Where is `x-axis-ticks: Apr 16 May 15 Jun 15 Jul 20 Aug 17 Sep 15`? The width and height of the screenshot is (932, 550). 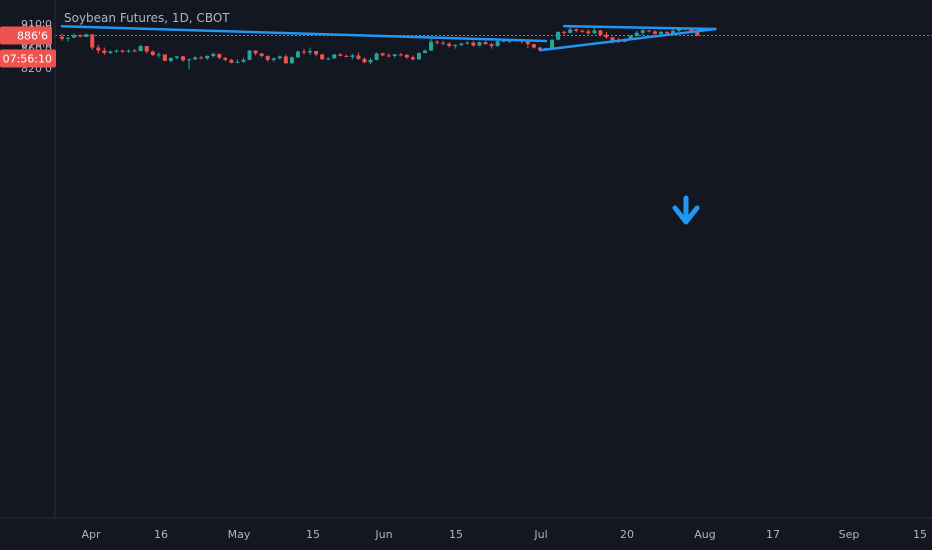 x-axis-ticks: Apr 16 May 15 Jun 15 Jul 20 Aug 17 Sep 15 is located at coordinates (504, 534).